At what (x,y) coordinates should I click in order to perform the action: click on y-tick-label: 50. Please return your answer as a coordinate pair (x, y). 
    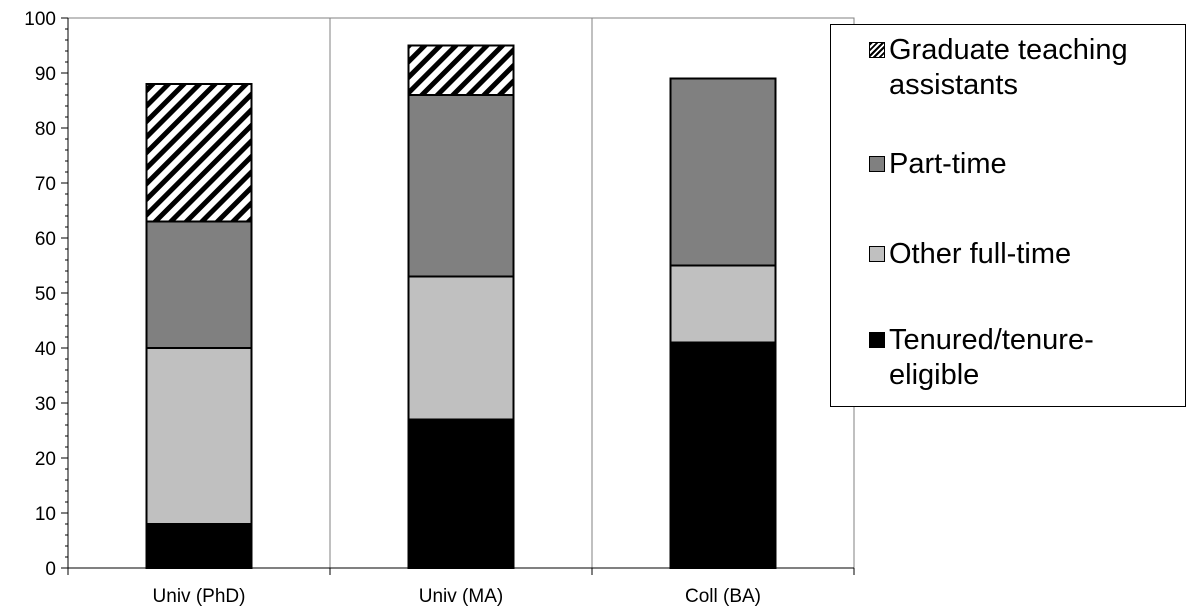
    Looking at the image, I should click on (45, 294).